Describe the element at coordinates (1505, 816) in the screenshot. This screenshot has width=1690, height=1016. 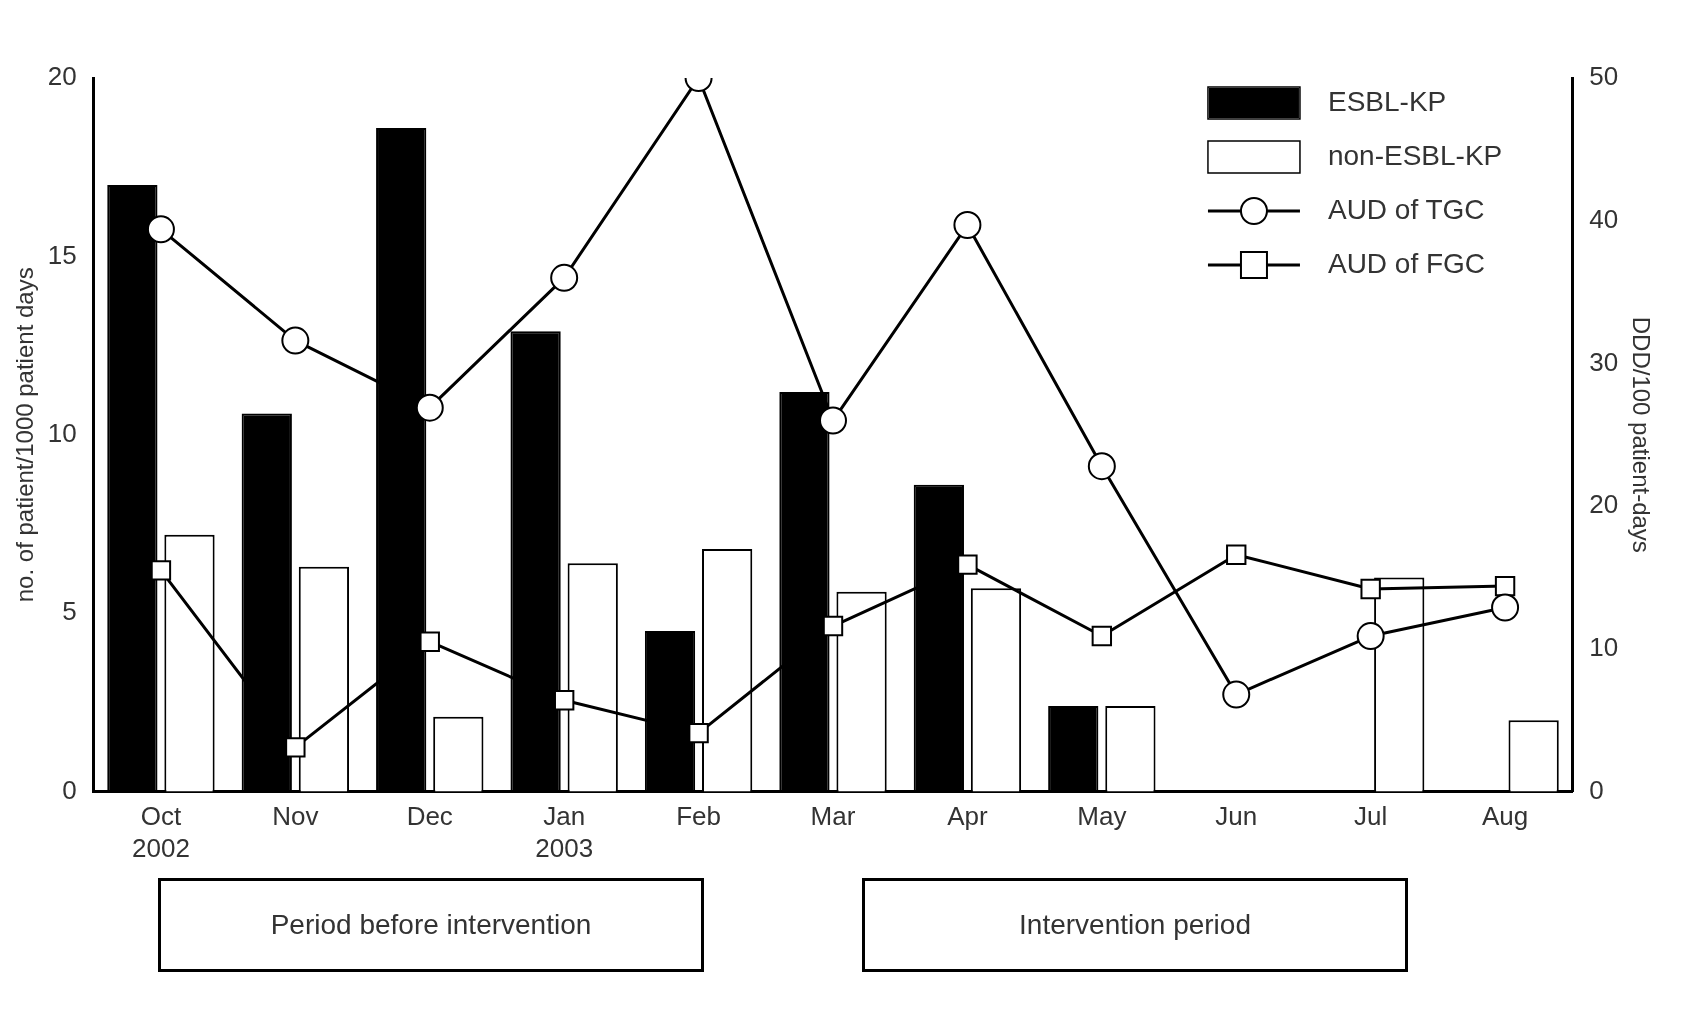
I see `x-tick-label: Aug` at that location.